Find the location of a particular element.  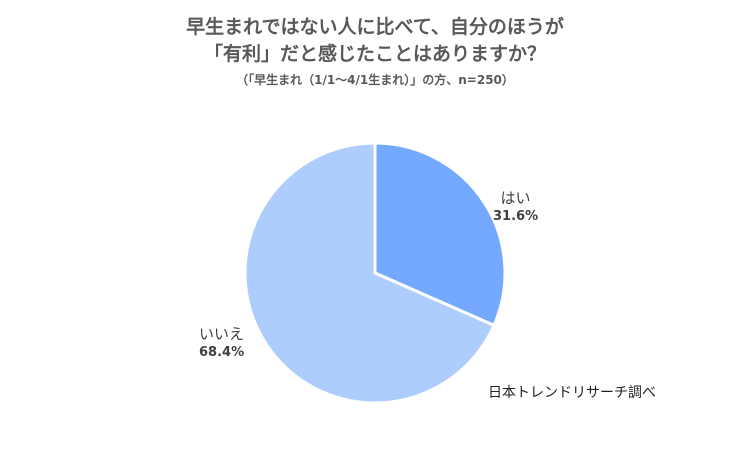

source-note: 日本トレンドリサーチ調べ is located at coordinates (572, 393).